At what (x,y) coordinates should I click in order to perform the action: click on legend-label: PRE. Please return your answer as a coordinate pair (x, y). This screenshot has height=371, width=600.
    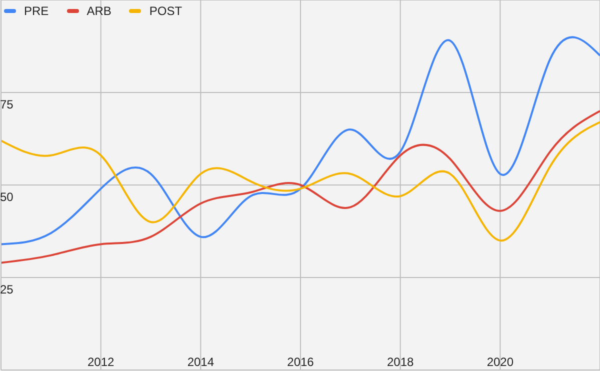
    Looking at the image, I should click on (36, 11).